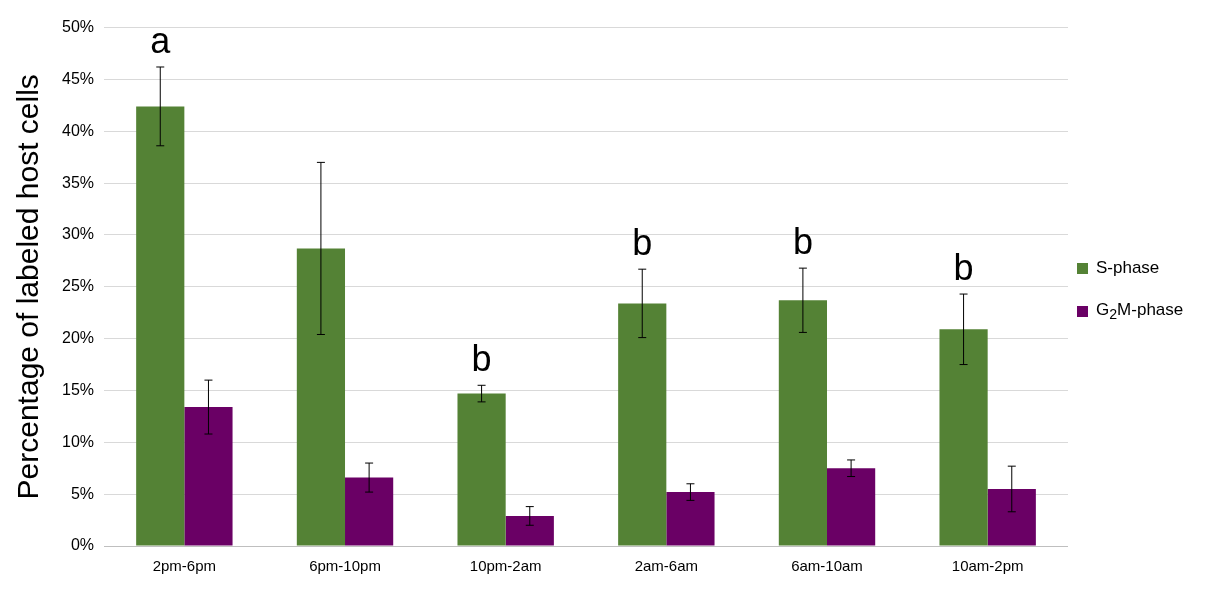 This screenshot has height=603, width=1225. What do you see at coordinates (28, 287) in the screenshot?
I see `y-axis-title: Percentage of labeled host cells` at bounding box center [28, 287].